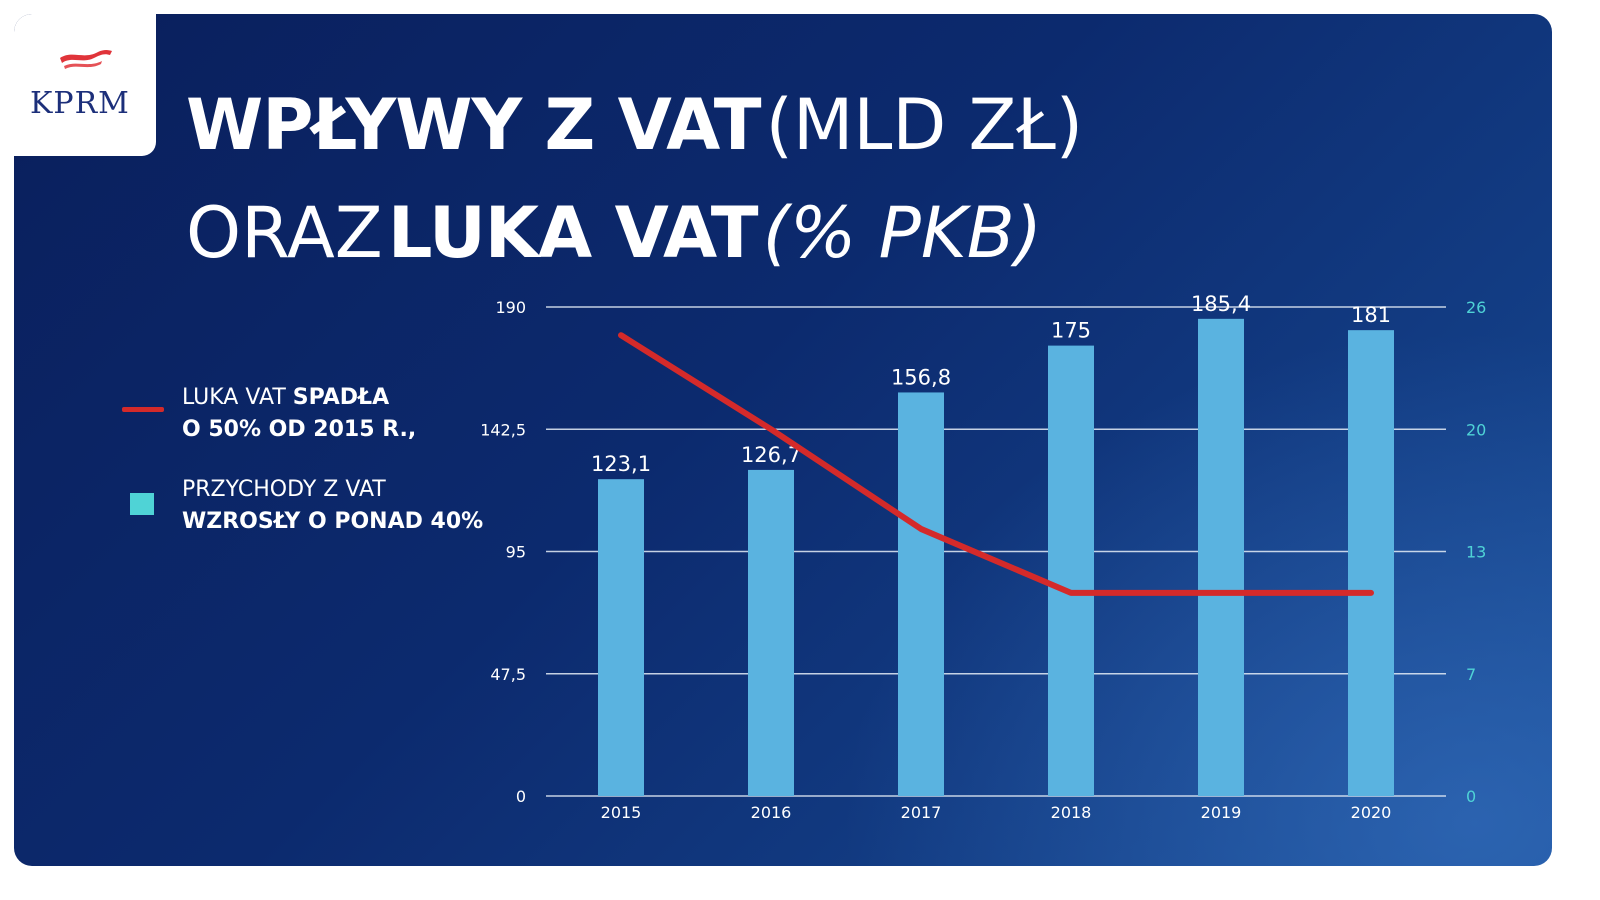 The image size is (1600, 900). I want to click on x-tick-label: 2020, so click(1371, 812).